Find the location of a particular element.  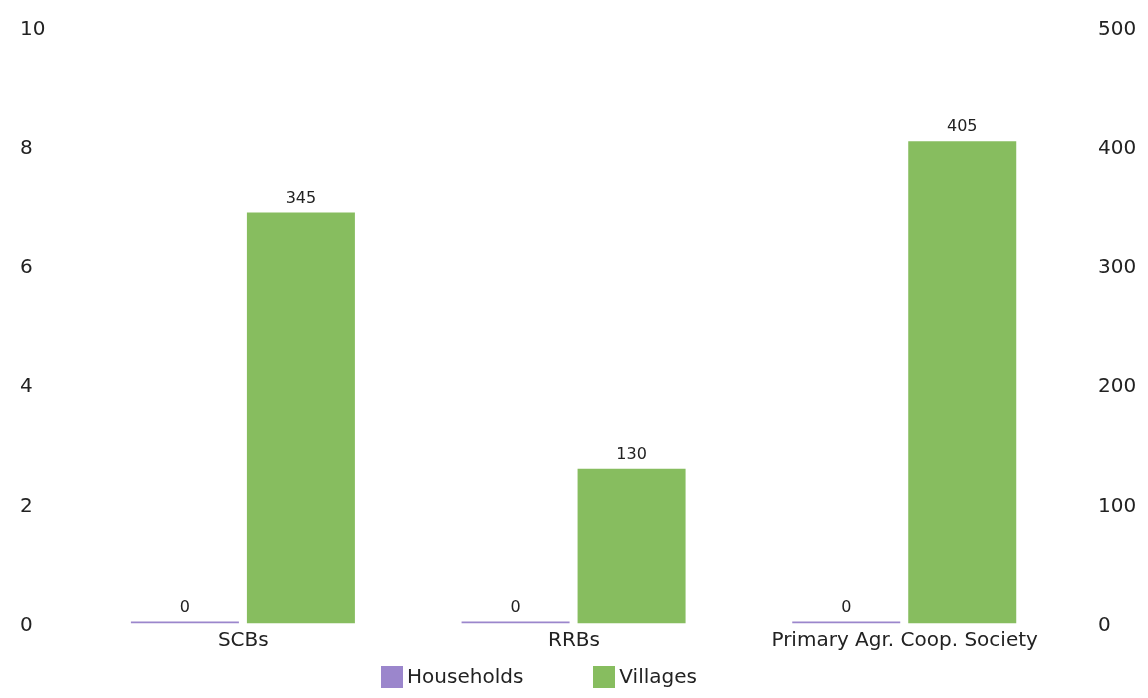

legend-label: Villages is located at coordinates (658, 675).